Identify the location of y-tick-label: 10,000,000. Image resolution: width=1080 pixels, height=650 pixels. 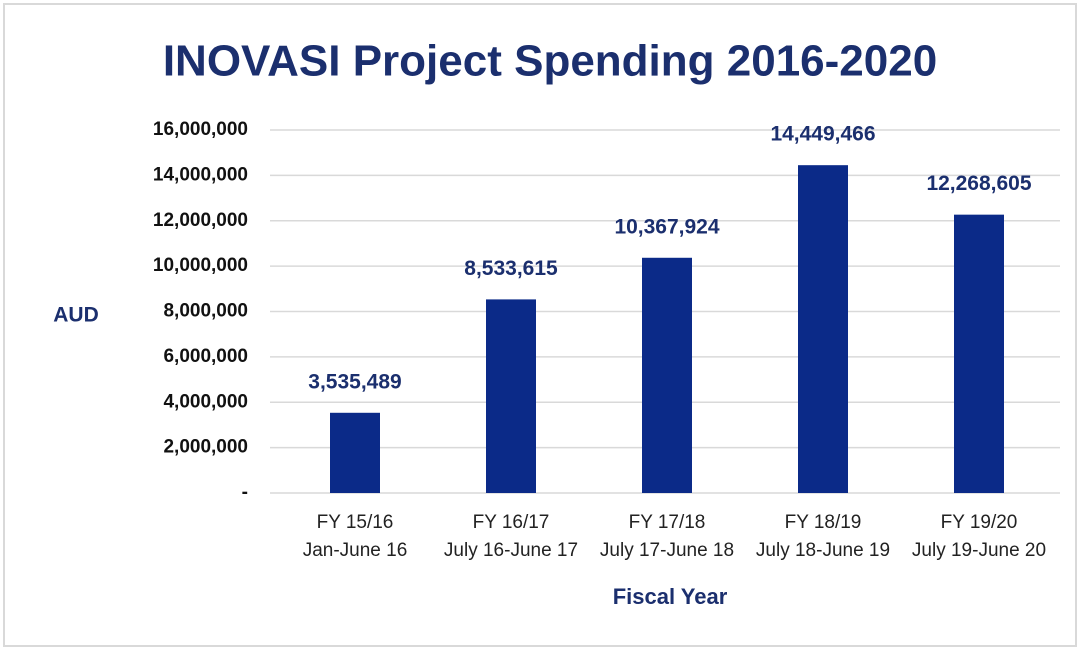
(200, 265).